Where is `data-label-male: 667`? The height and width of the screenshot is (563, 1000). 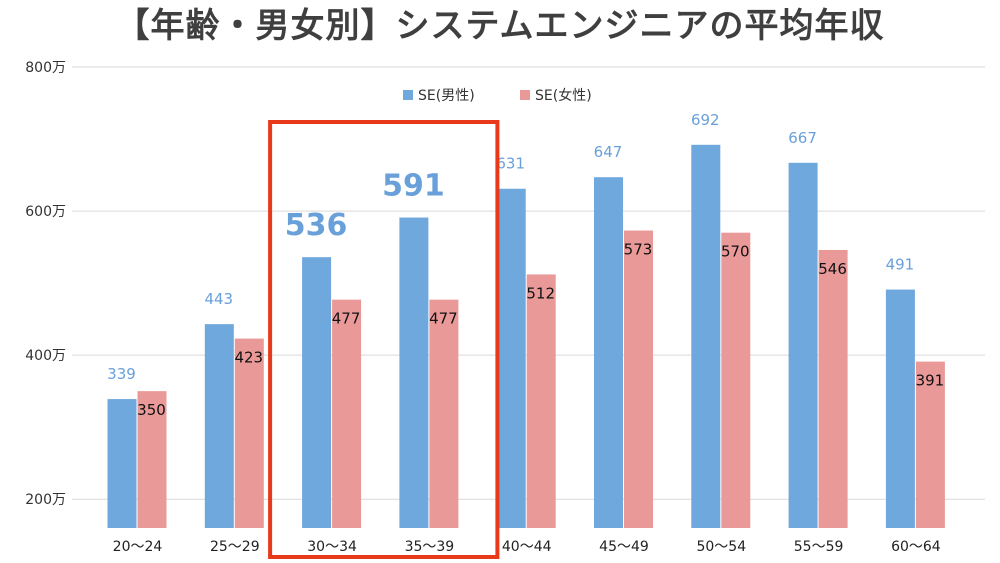 data-label-male: 667 is located at coordinates (802, 138).